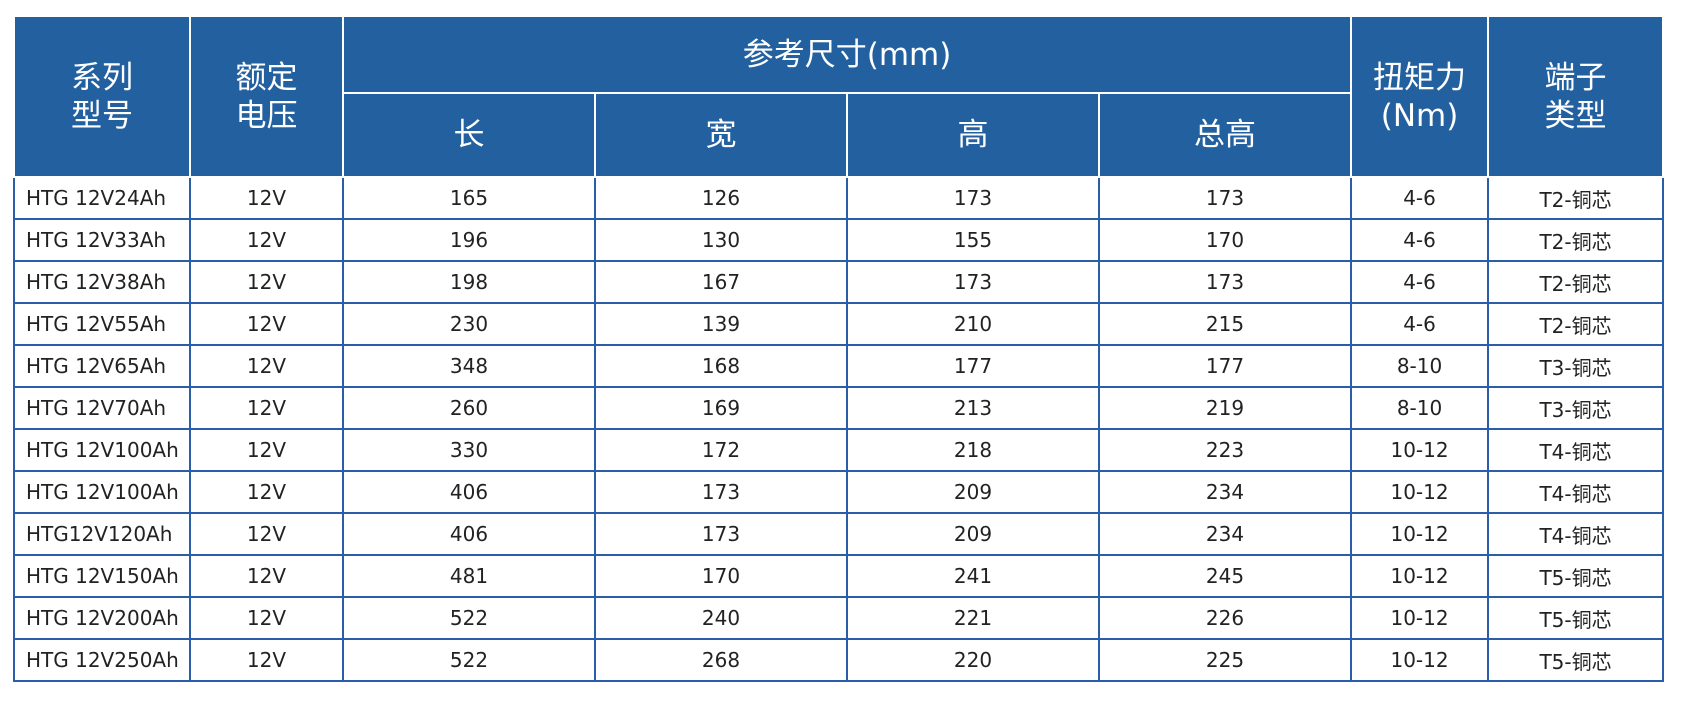 The height and width of the screenshot is (707, 1682). Describe the element at coordinates (102, 115) in the screenshot. I see `header-text: 型号` at that location.